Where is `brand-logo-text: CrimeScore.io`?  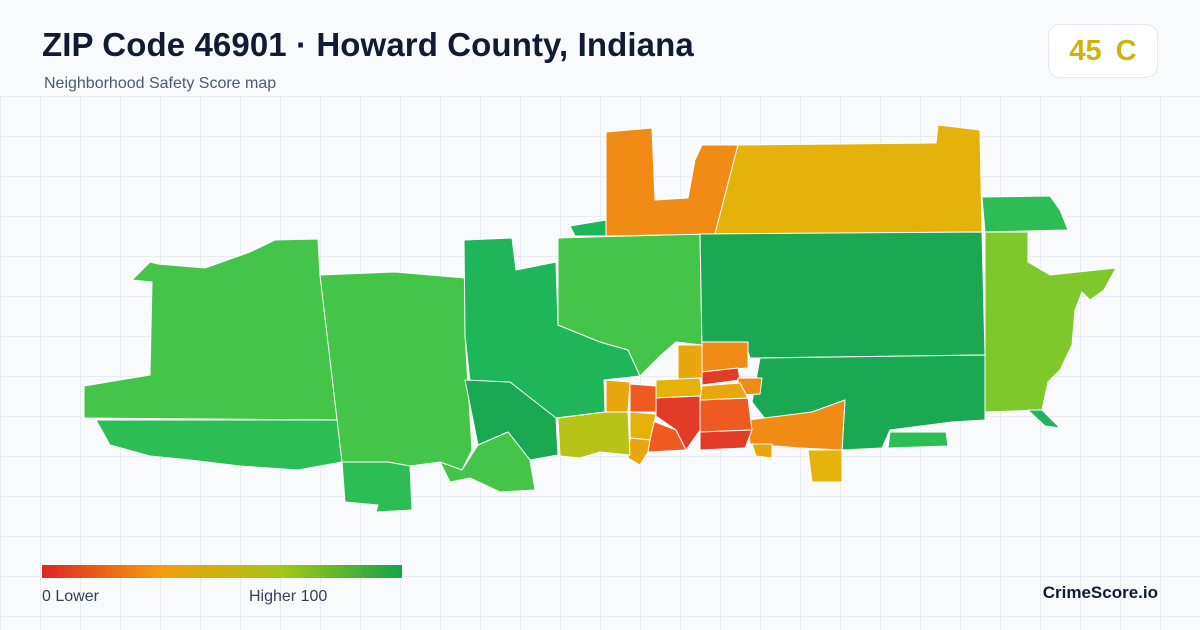 brand-logo-text: CrimeScore.io is located at coordinates (1100, 592).